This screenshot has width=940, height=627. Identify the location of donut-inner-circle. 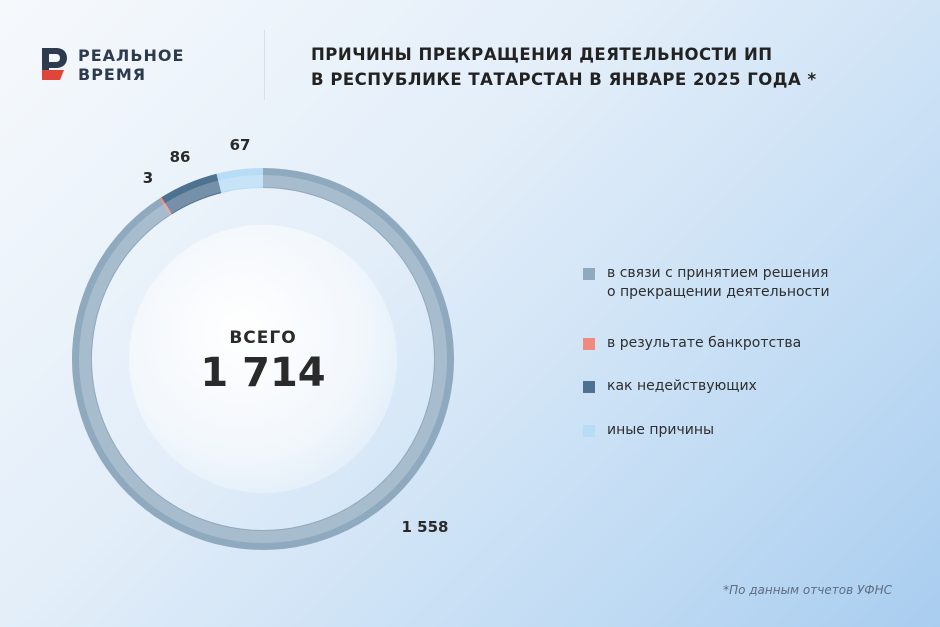
(263, 359).